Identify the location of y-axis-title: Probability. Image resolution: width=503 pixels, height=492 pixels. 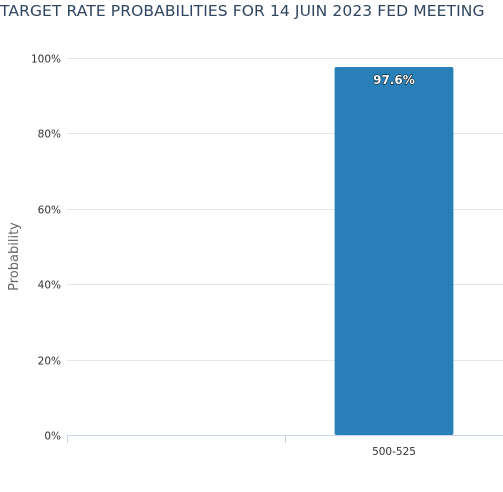
(14, 256).